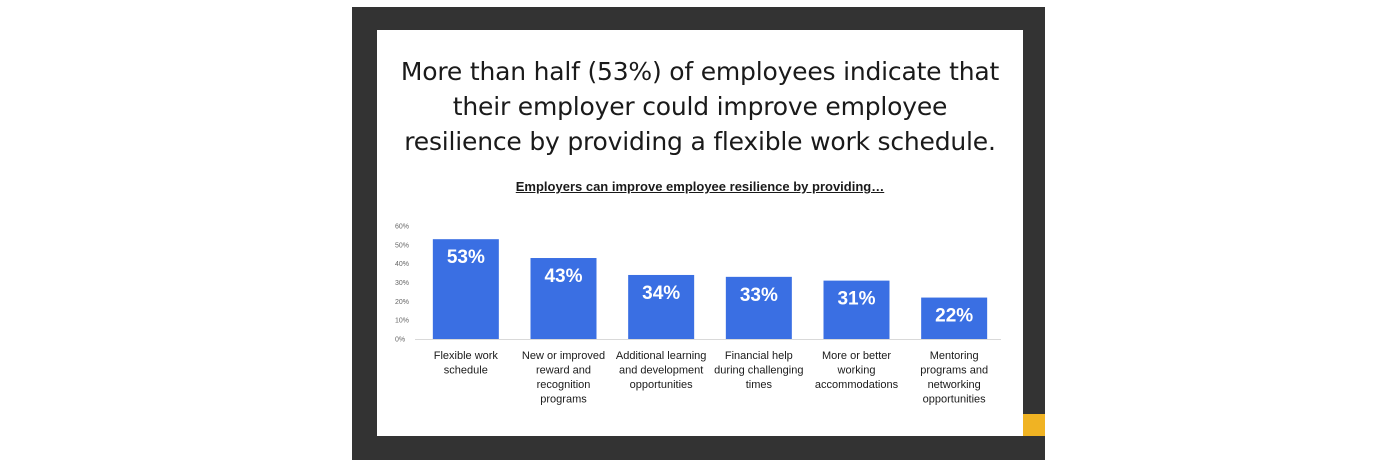 The width and height of the screenshot is (1400, 467). What do you see at coordinates (402, 264) in the screenshot?
I see `y-tick-label: 40%` at bounding box center [402, 264].